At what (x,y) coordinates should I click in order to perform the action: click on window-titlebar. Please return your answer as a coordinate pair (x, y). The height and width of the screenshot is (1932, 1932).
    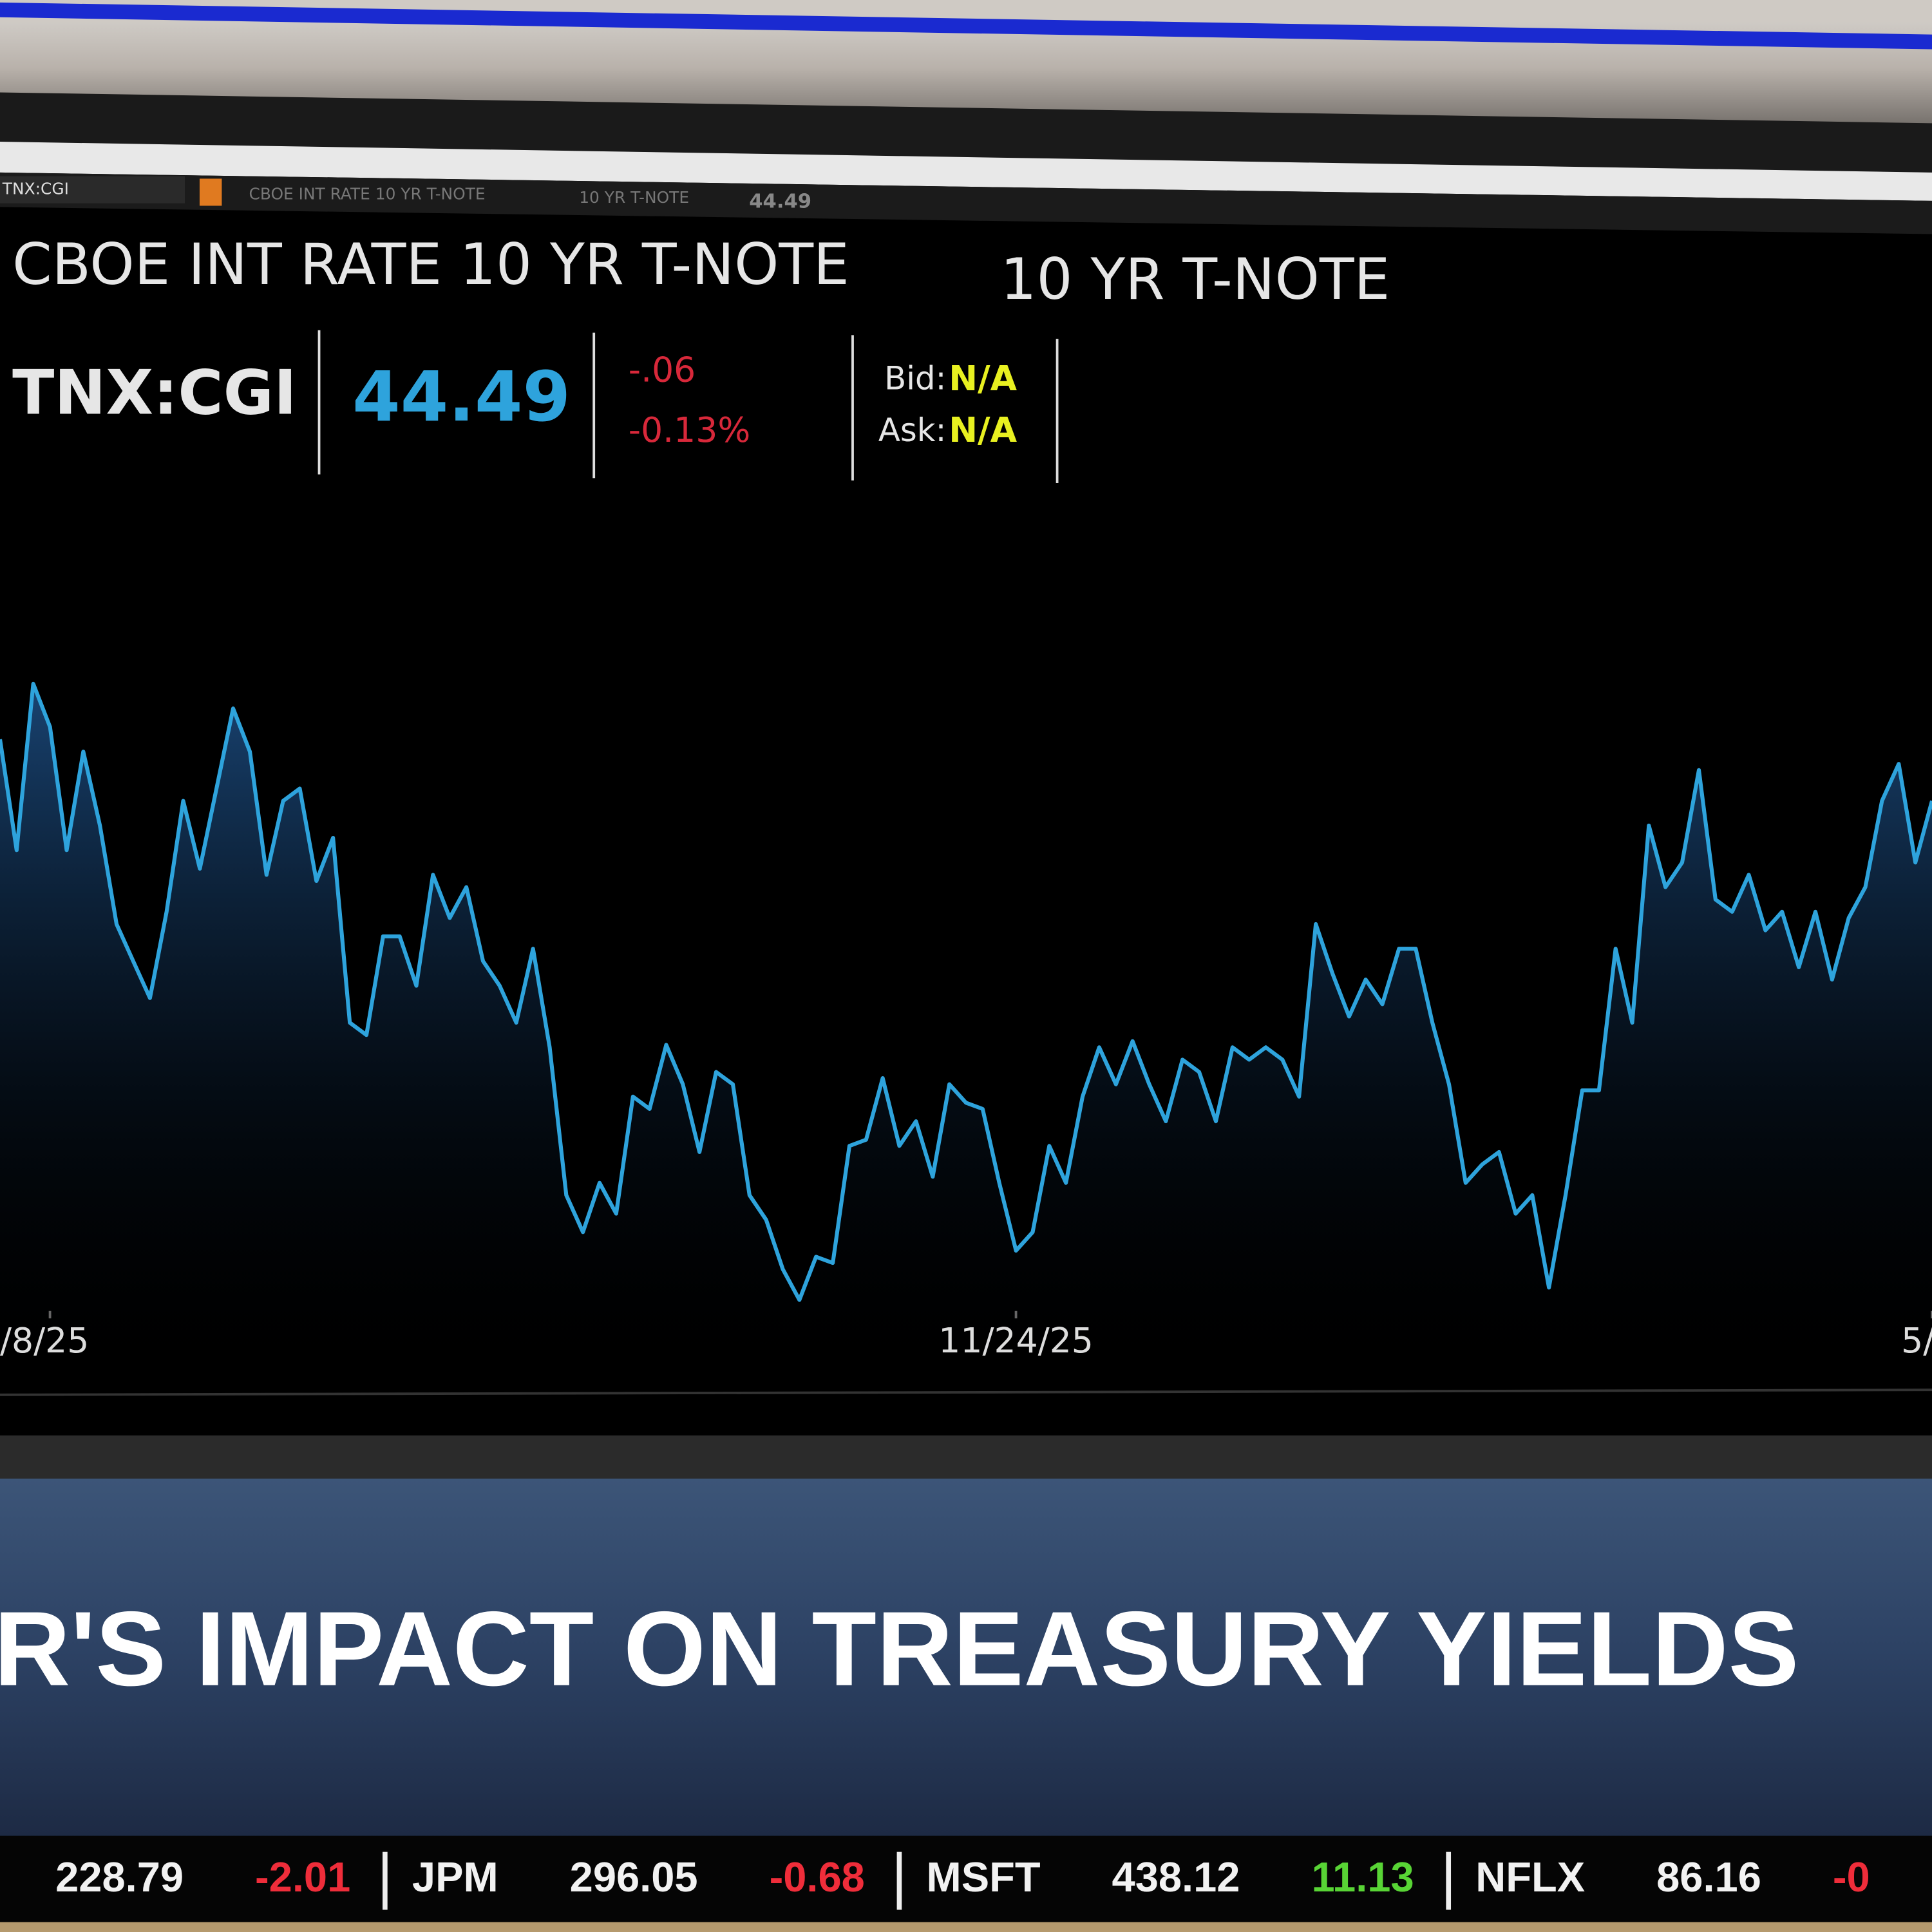
    Looking at the image, I should click on (966, 171).